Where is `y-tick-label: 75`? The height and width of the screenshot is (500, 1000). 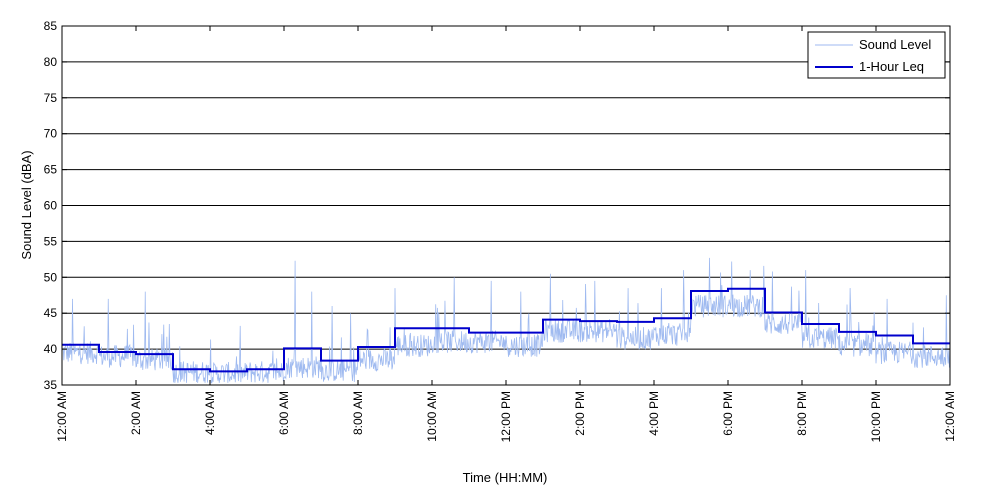
y-tick-label: 75 is located at coordinates (51, 98).